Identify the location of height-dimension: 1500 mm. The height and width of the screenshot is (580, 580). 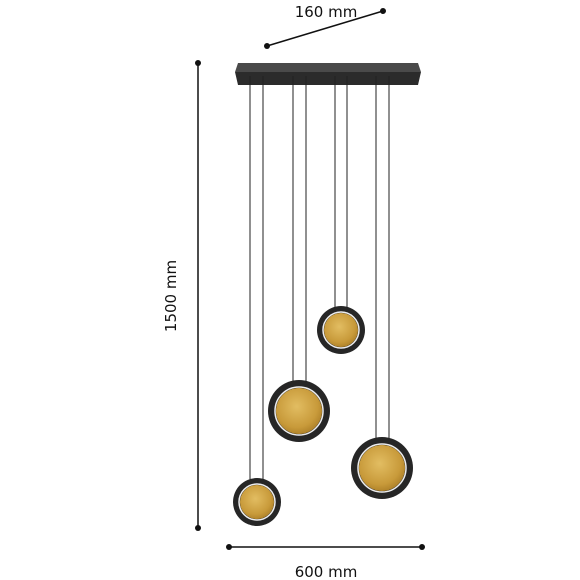
(181, 295).